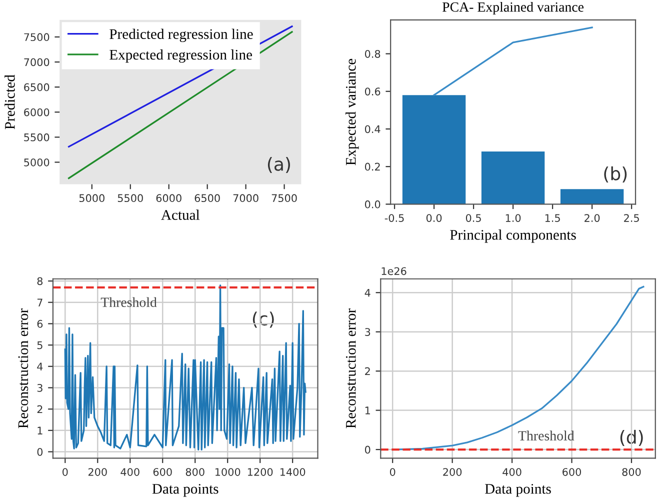  Describe the element at coordinates (552, 218) in the screenshot. I see `x-tick-label: 1.5` at that location.